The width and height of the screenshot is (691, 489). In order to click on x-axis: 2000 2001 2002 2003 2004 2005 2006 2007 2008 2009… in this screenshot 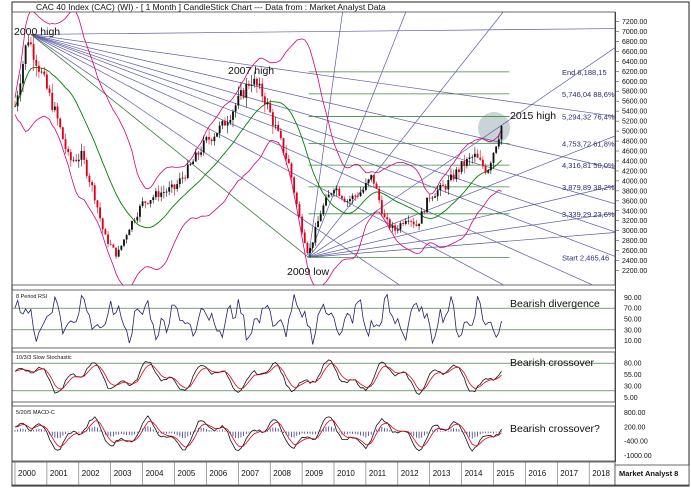, I will do `click(313, 473)`.